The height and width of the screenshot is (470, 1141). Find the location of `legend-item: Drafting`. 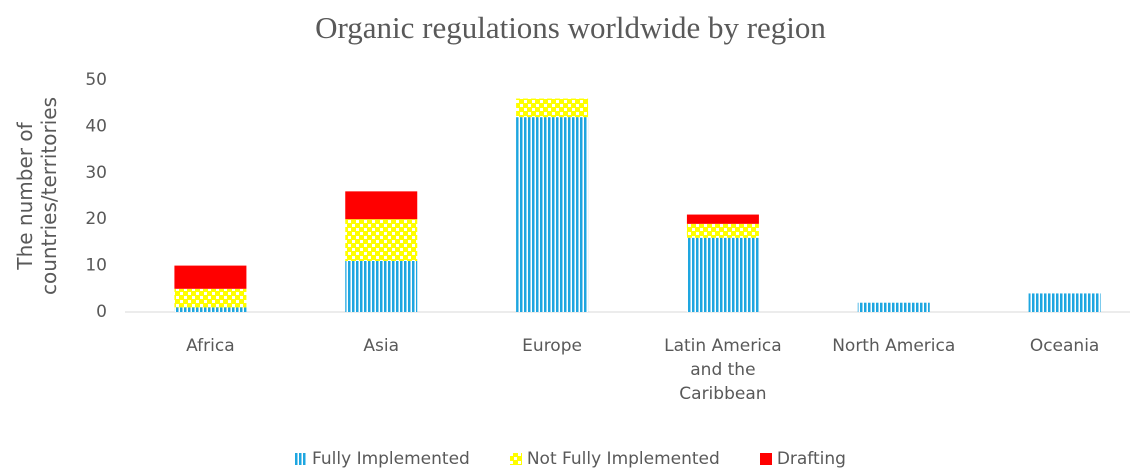

legend-item: Drafting is located at coordinates (802, 459).